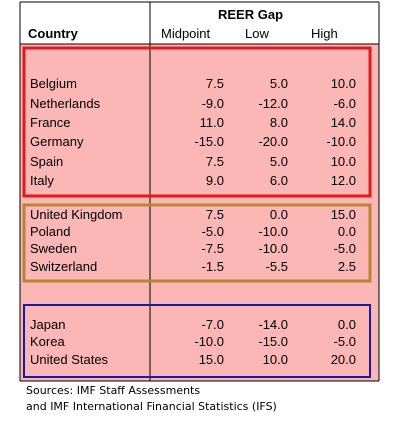 The width and height of the screenshot is (420, 423). I want to click on column-header-midpoint: Midpoint, so click(186, 33).